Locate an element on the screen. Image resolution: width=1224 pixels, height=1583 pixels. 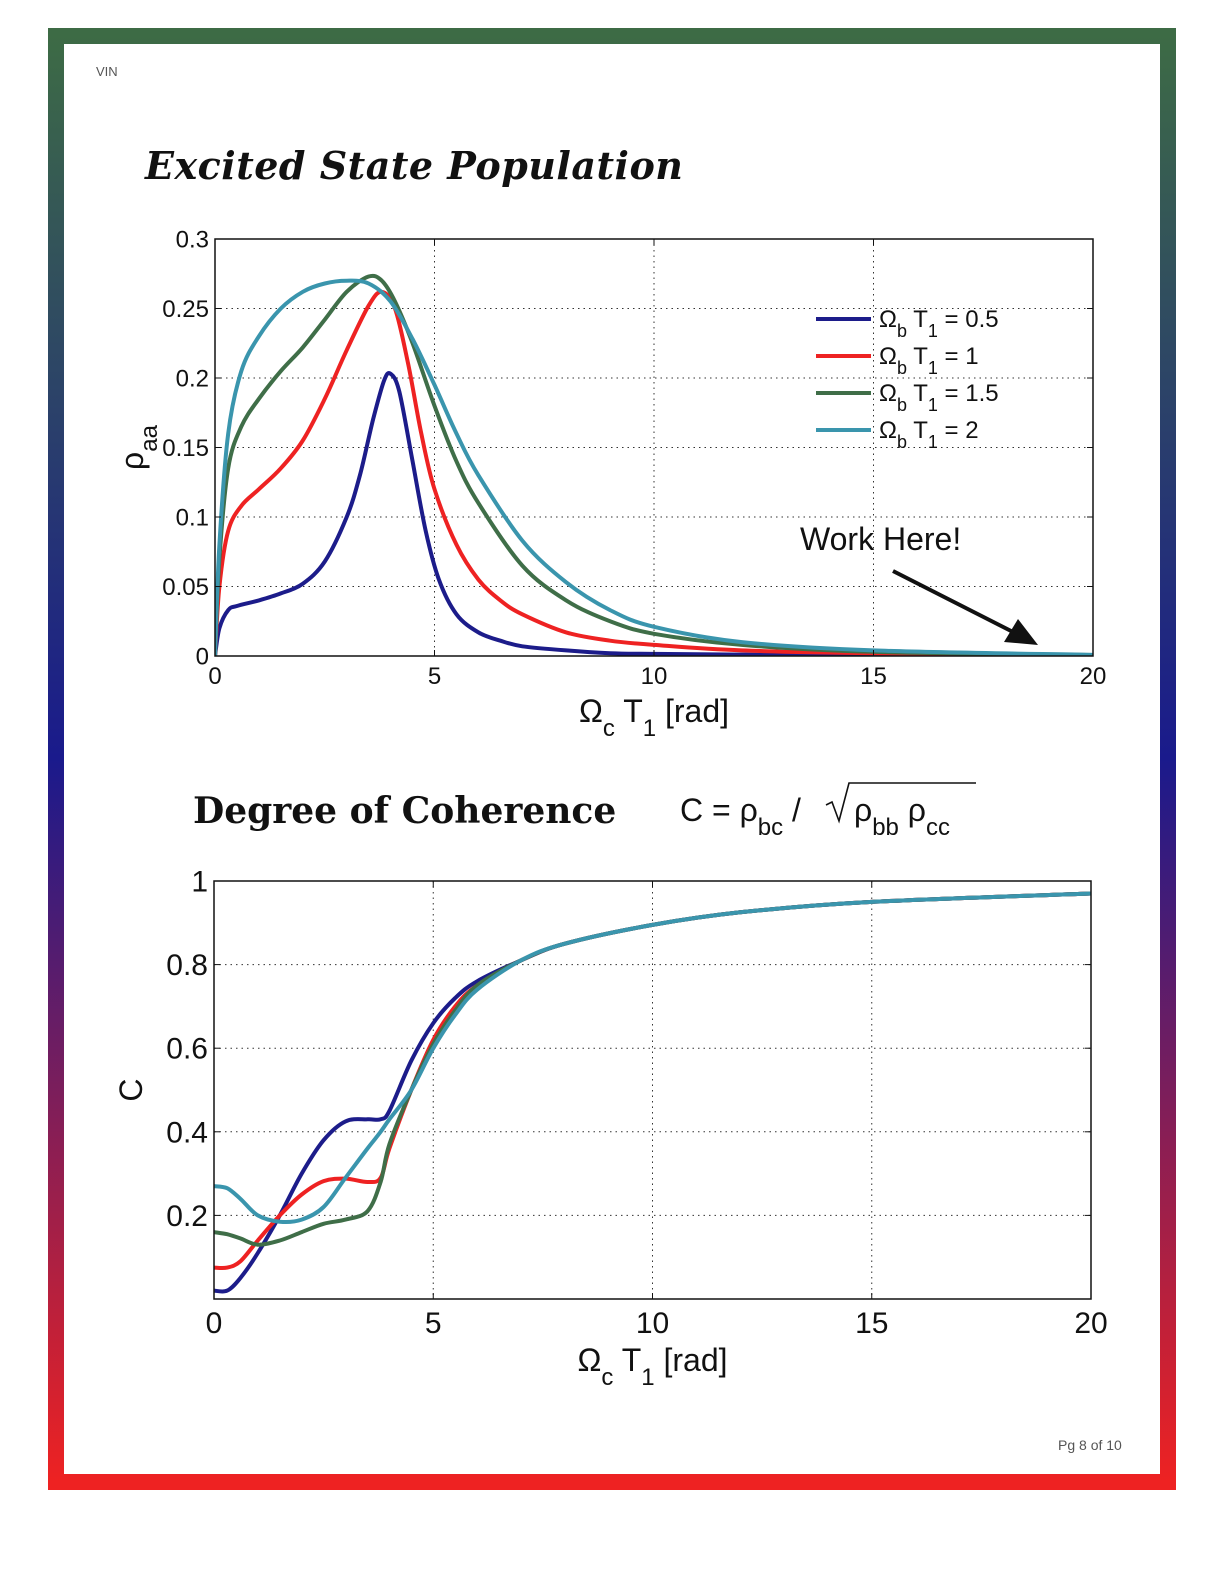
formula-radicand: ρbb ρcc is located at coordinates (902, 816).